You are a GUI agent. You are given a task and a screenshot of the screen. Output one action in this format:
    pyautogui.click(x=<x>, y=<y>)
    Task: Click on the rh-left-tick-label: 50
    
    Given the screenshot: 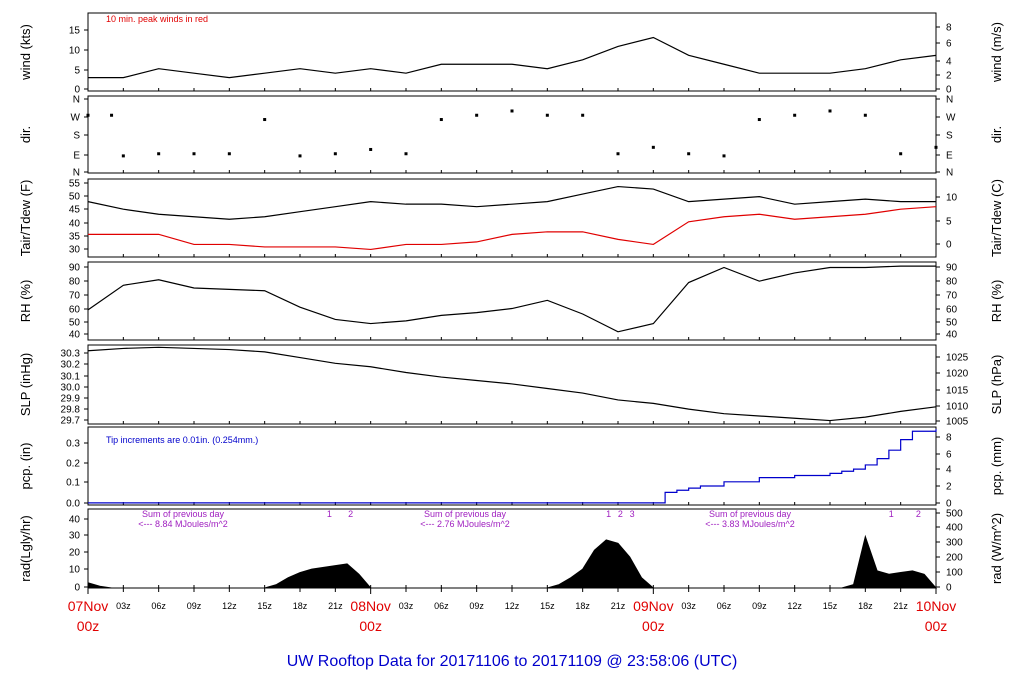 What is the action you would take?
    pyautogui.click(x=75, y=323)
    